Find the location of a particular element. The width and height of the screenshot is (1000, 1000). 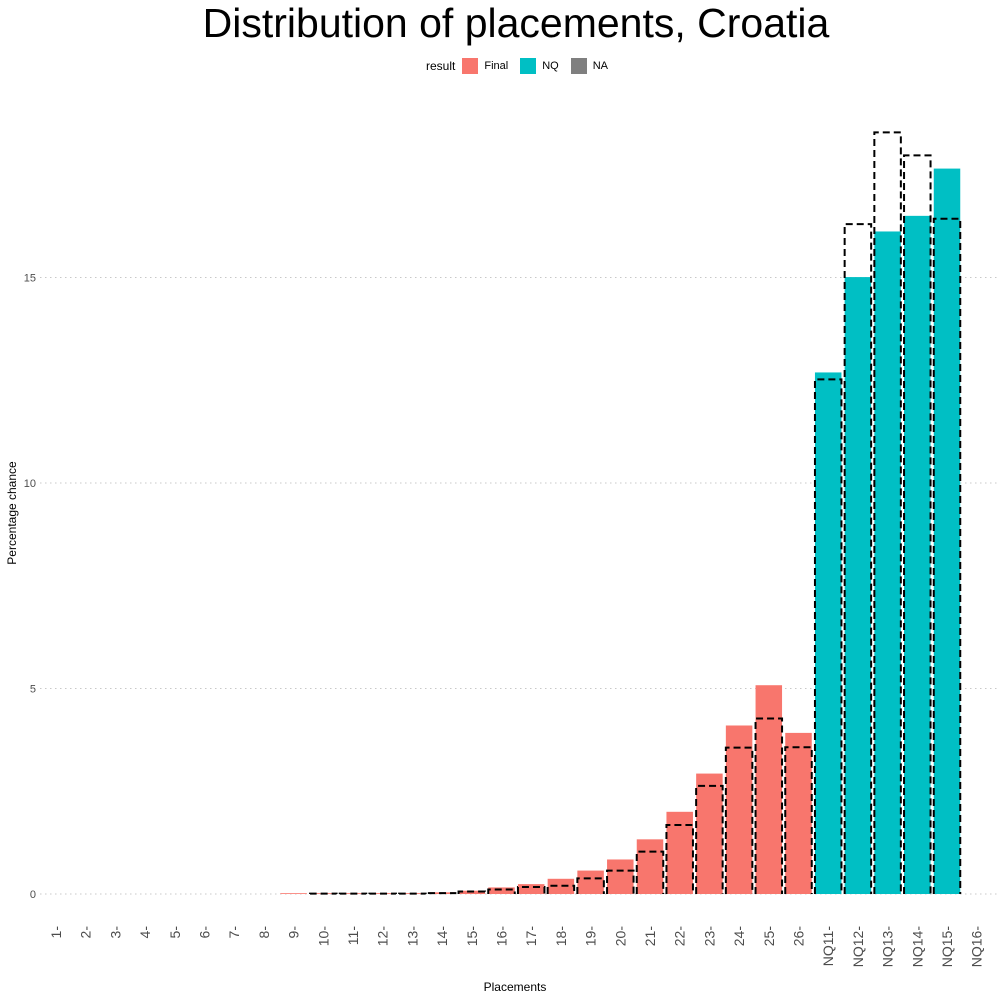

legend-title: result is located at coordinates (441, 66).